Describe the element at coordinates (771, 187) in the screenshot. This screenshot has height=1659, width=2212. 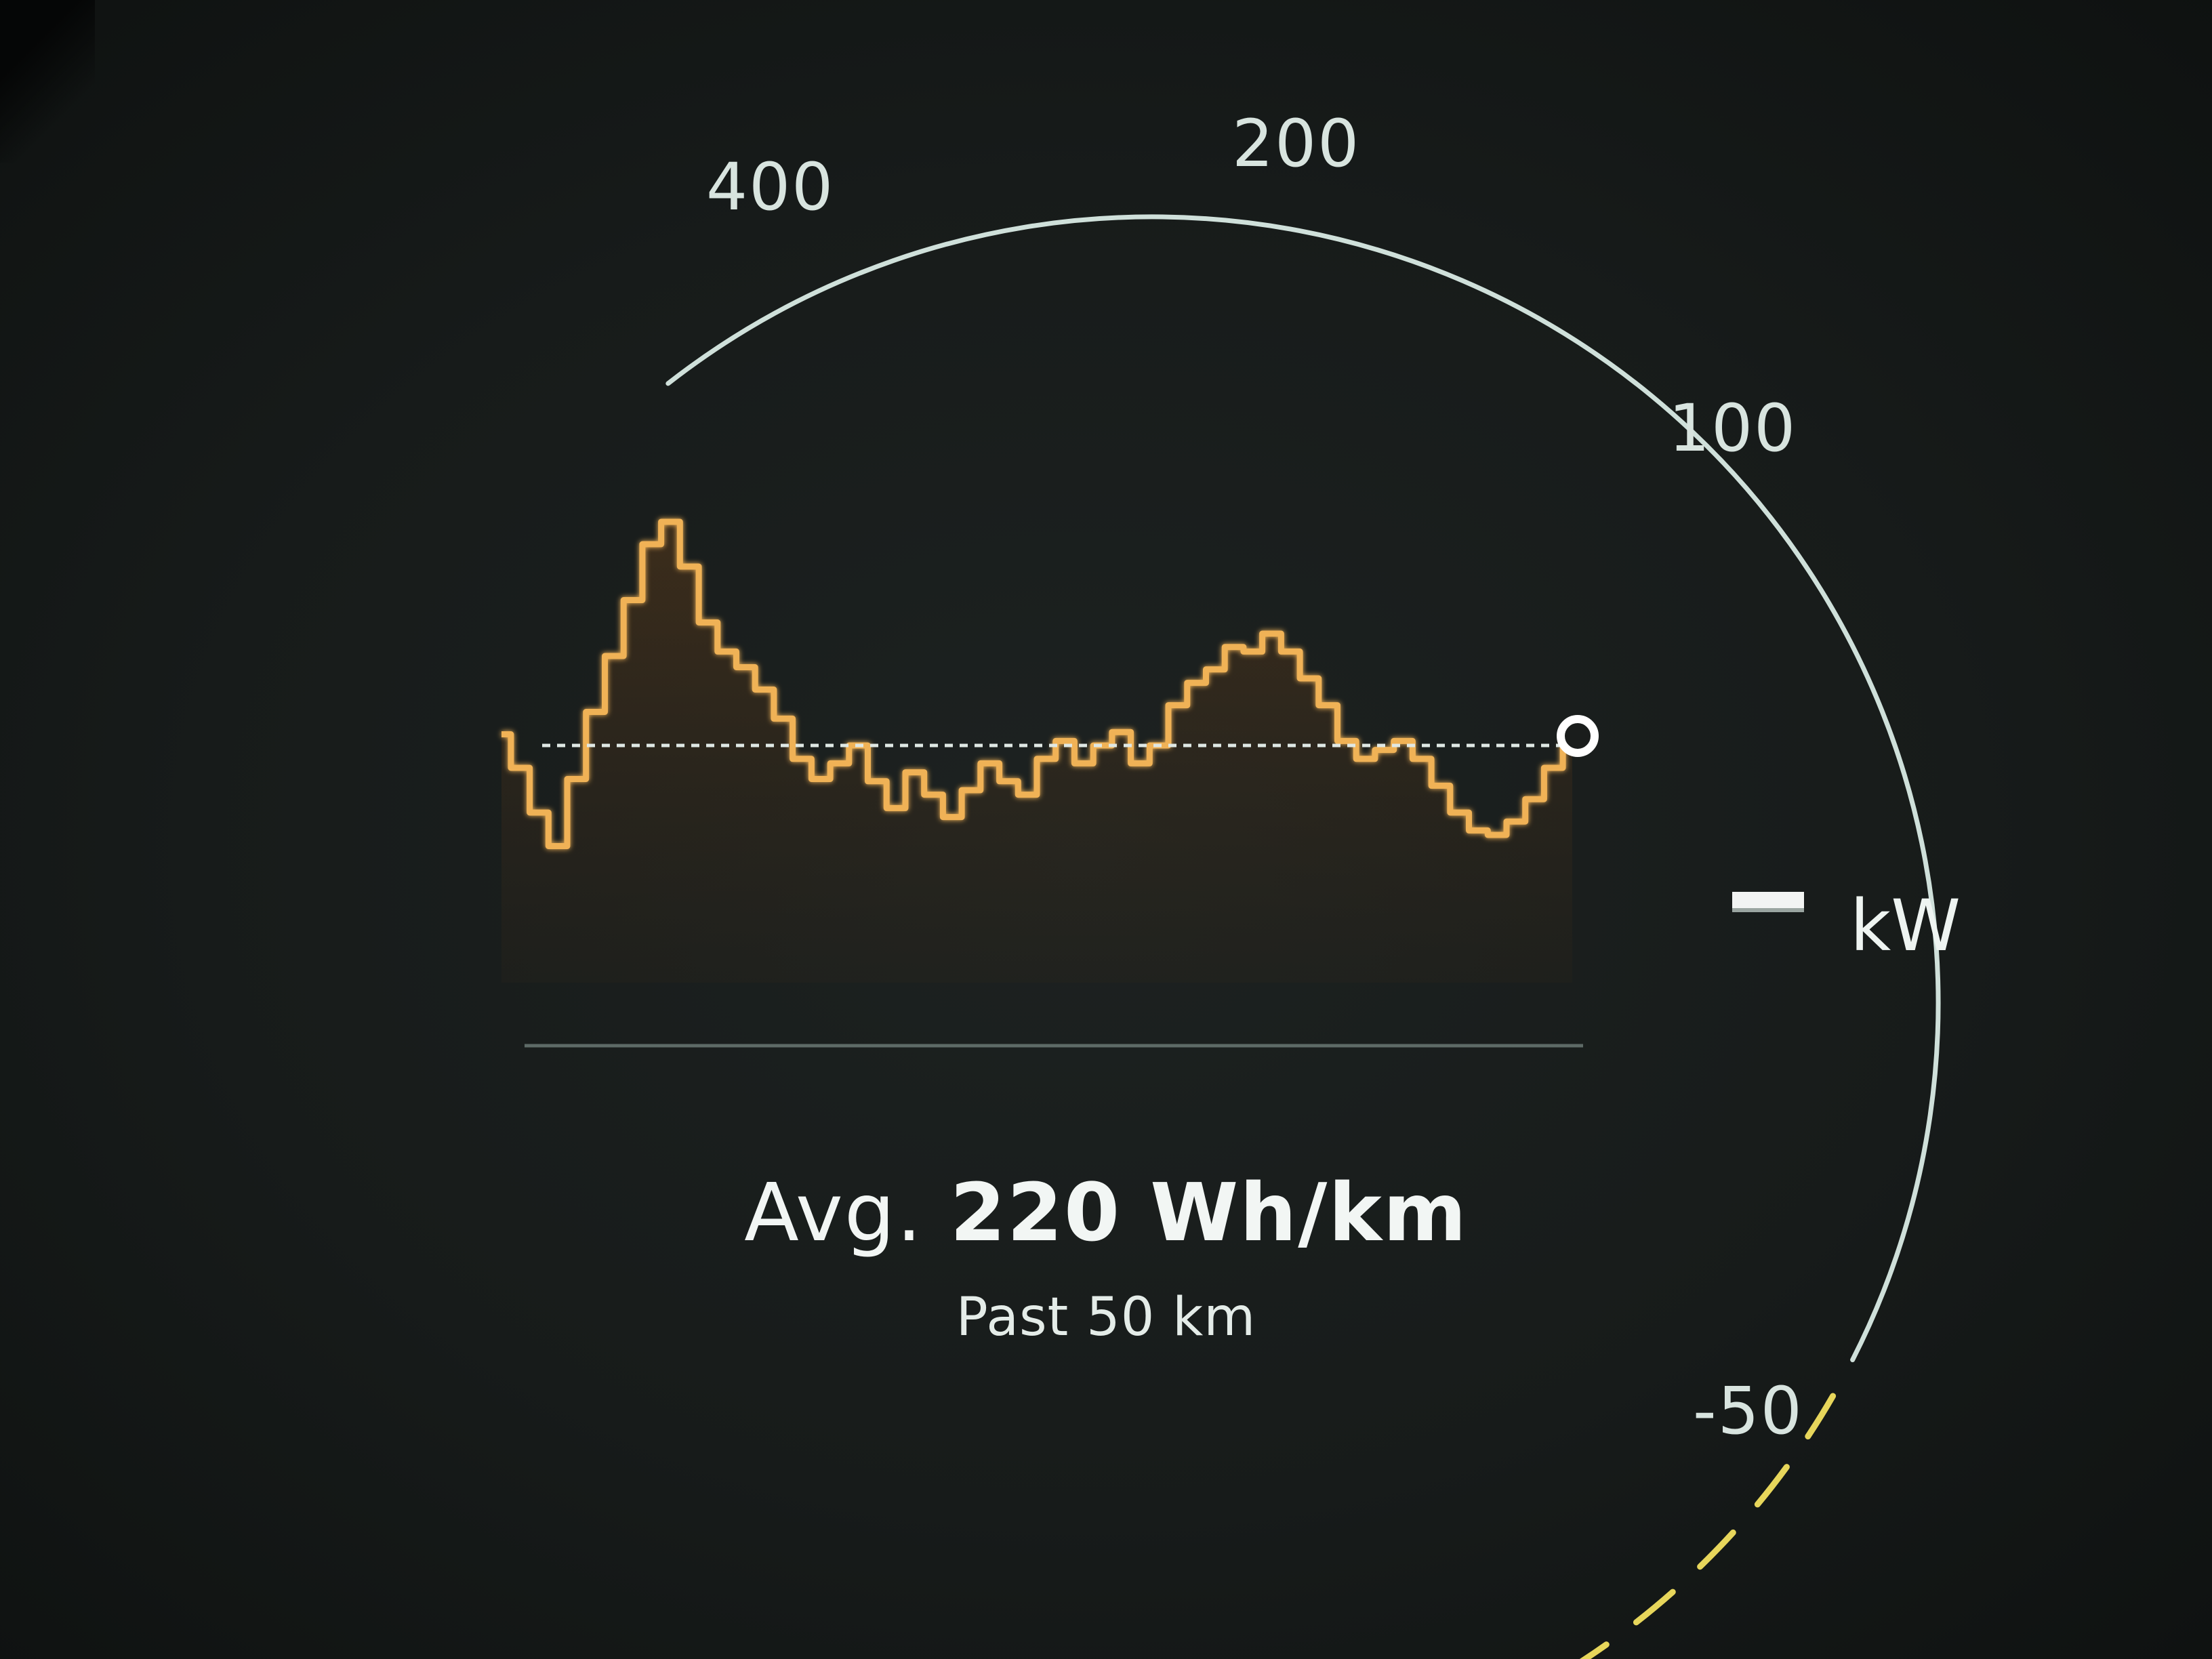
I see `scale-label-400: 400` at that location.